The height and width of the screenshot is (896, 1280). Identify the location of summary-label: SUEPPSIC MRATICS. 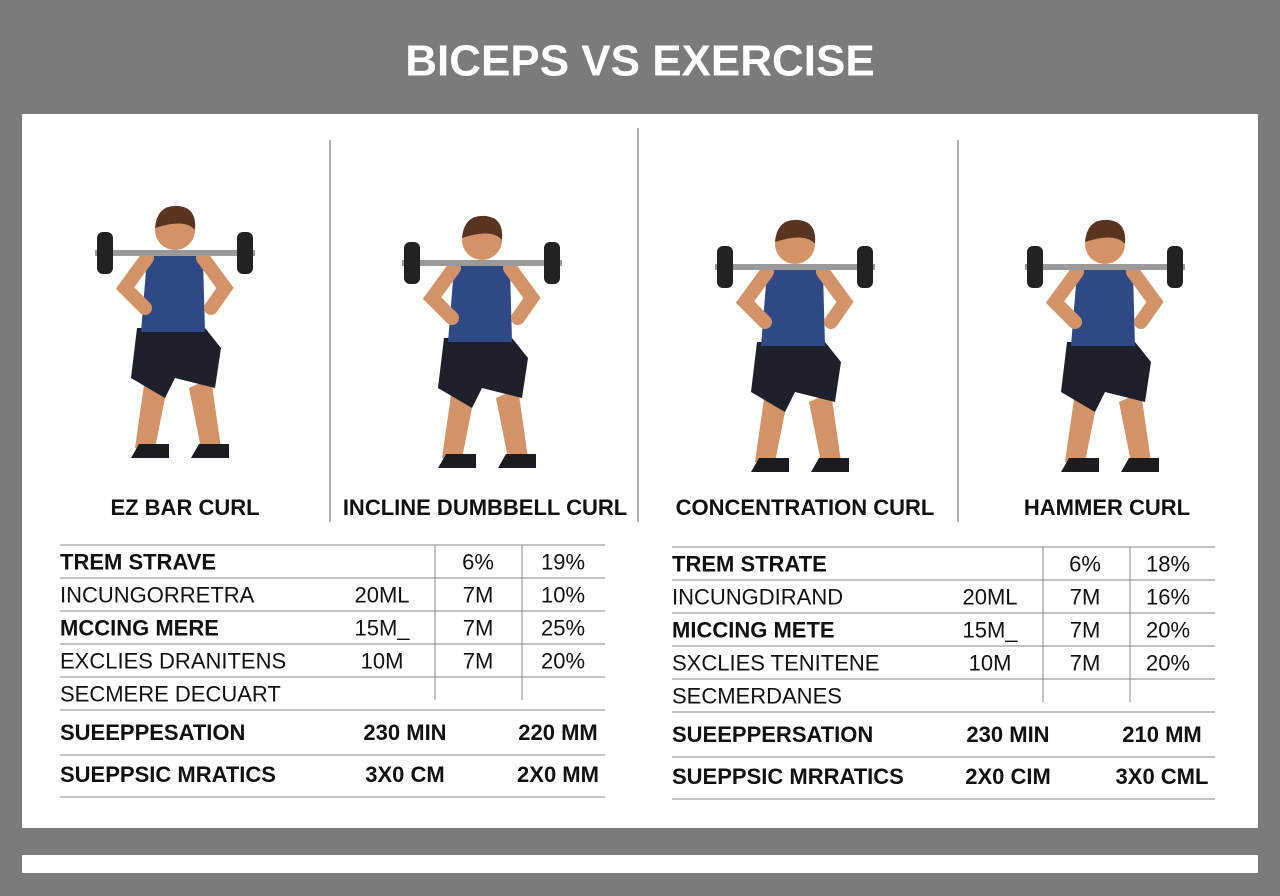
(168, 774).